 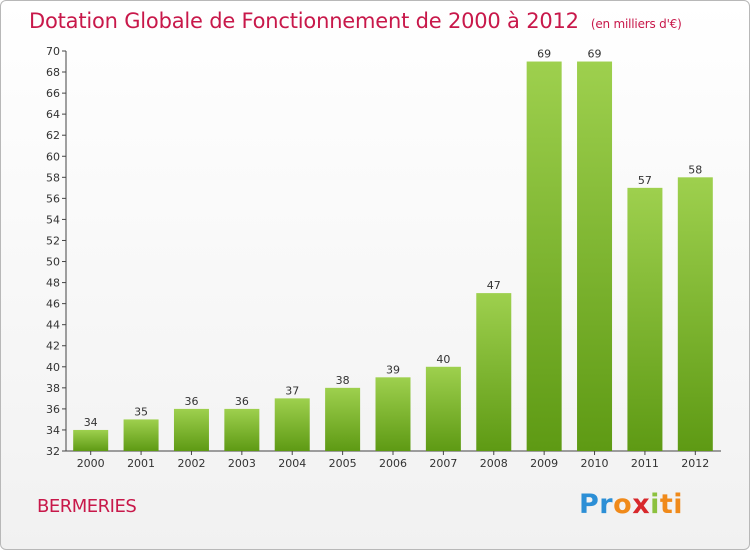 What do you see at coordinates (655, 504) in the screenshot?
I see `logo-letter: i` at bounding box center [655, 504].